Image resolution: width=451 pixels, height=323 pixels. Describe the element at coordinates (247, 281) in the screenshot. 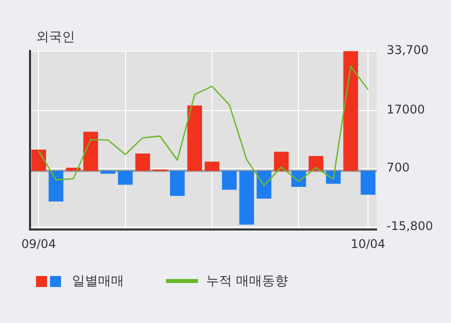

I see `legend-label: 누적 매매동향` at that location.